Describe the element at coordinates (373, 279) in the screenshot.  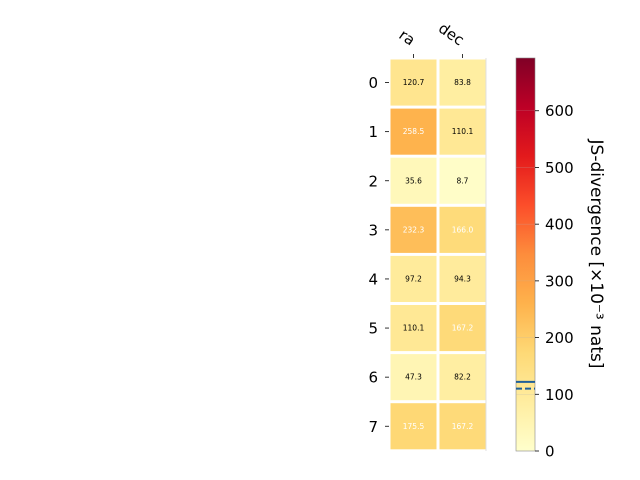
I see `row-tick-label: 4` at that location.